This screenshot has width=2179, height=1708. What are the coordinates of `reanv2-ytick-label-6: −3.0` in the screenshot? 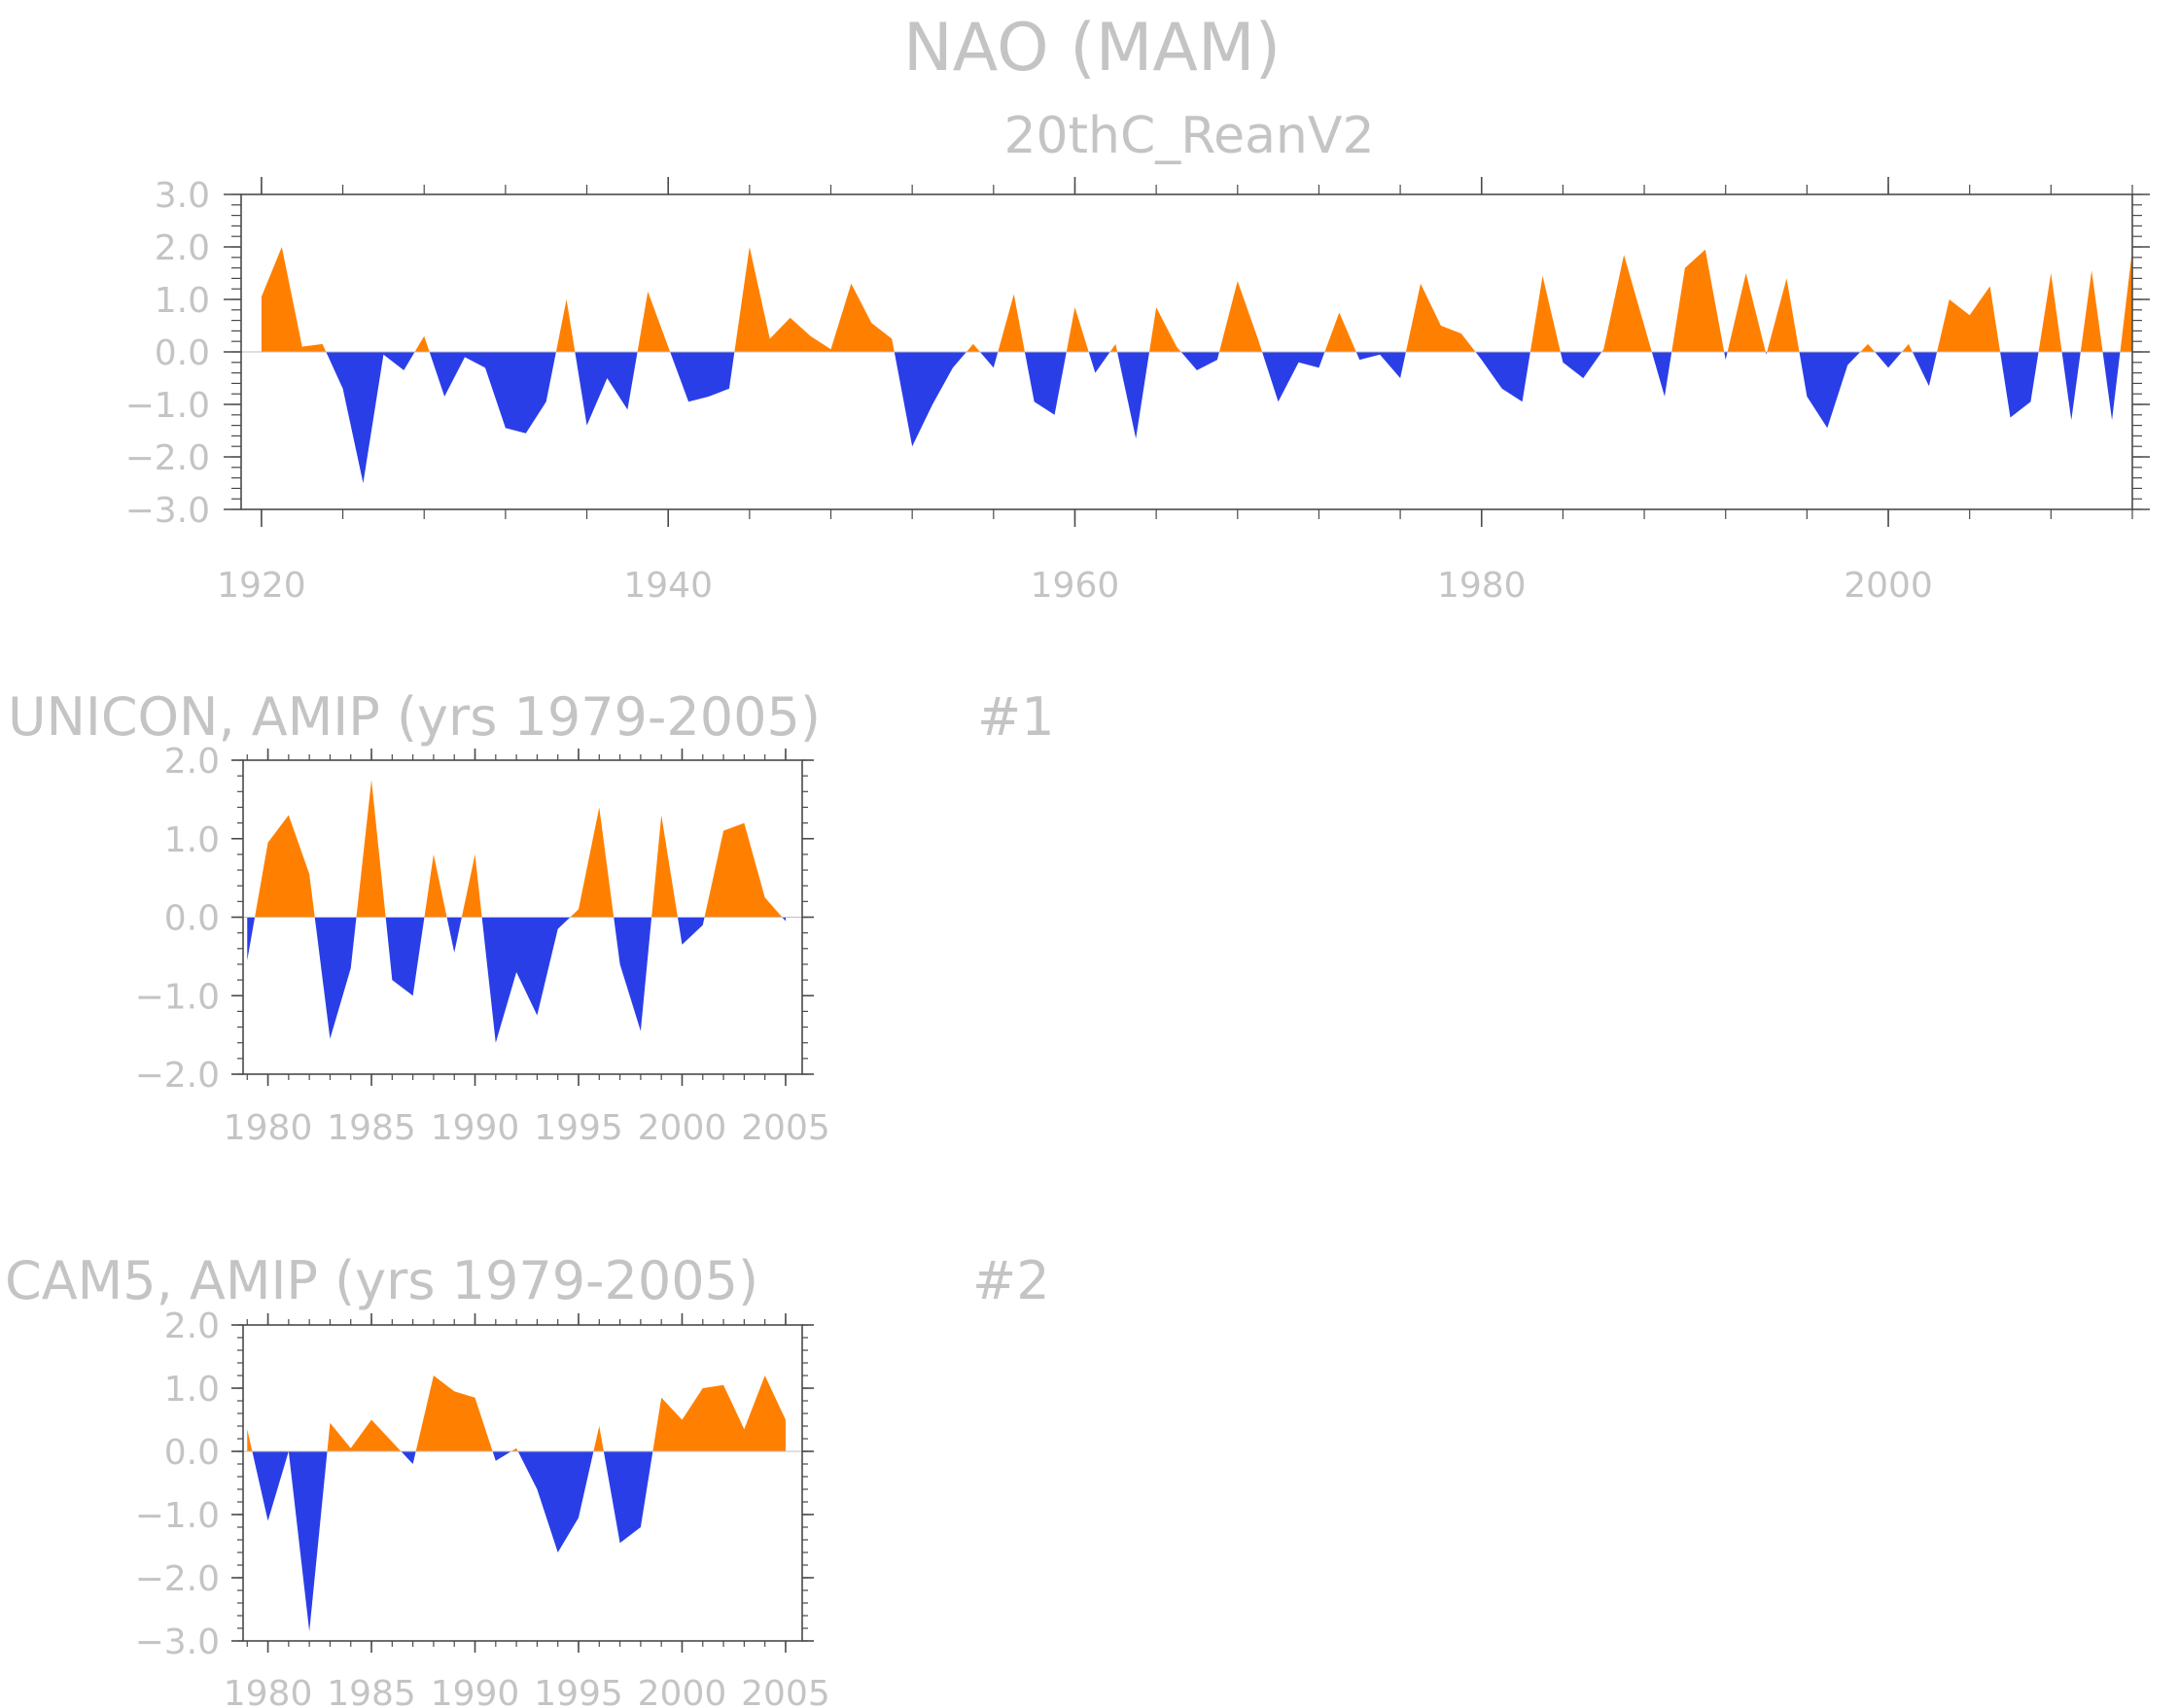 It's located at (167, 511).